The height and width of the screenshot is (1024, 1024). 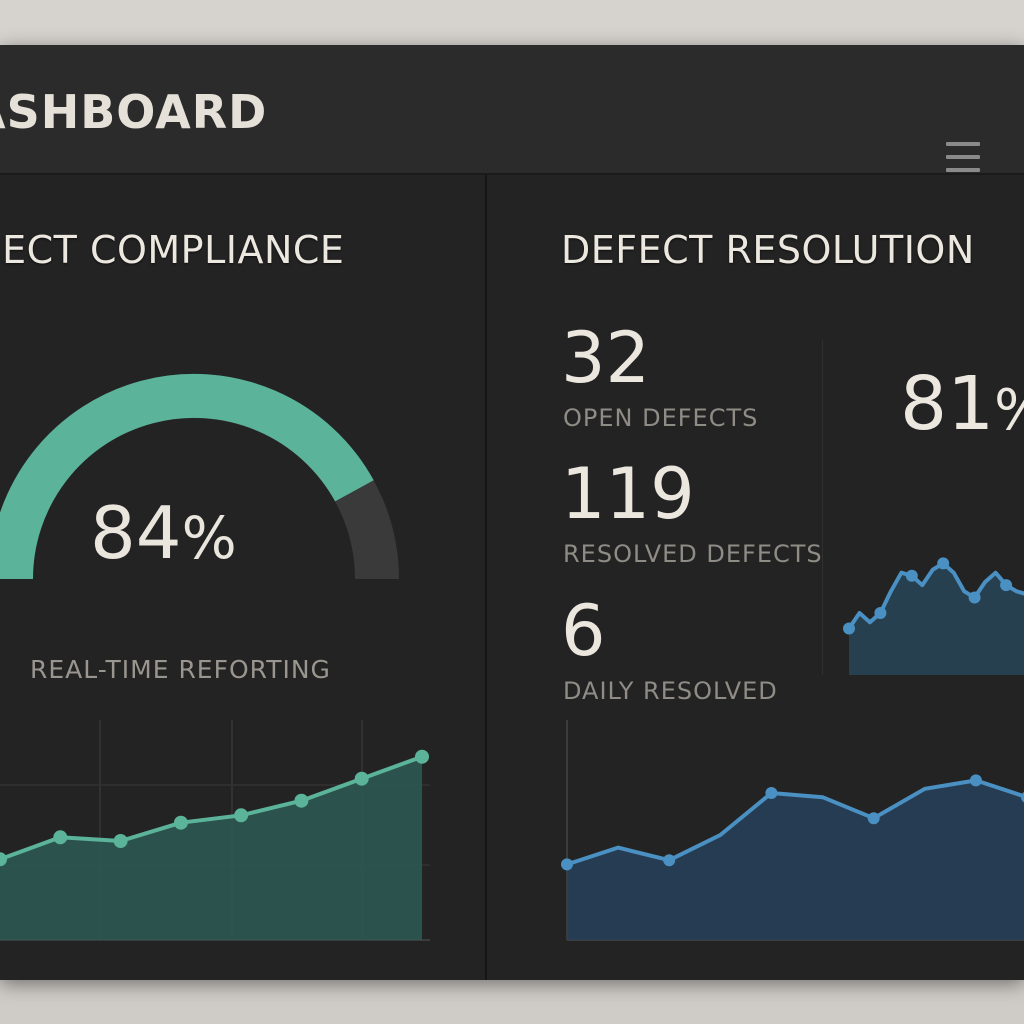 What do you see at coordinates (768, 250) in the screenshot?
I see `defect-title: DEFECT RESOLUTION` at bounding box center [768, 250].